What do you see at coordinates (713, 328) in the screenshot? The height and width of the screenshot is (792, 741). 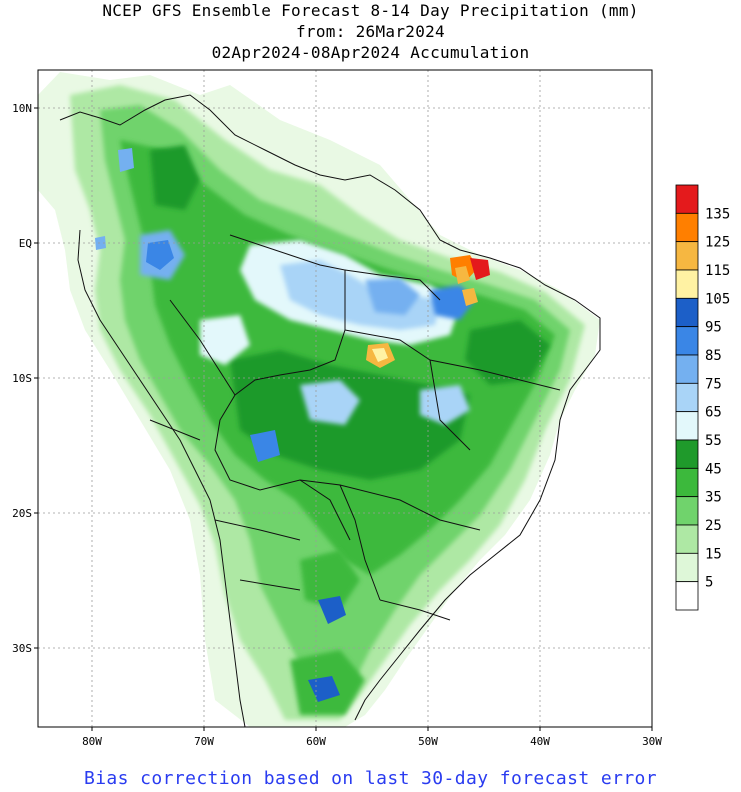 I see `legend-label: 95` at bounding box center [713, 328].